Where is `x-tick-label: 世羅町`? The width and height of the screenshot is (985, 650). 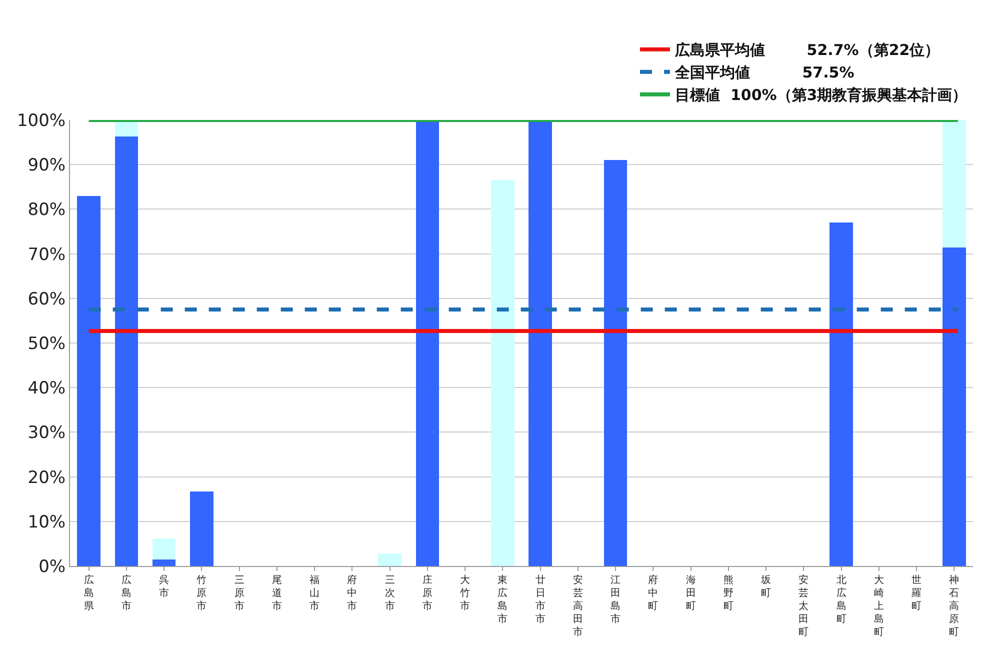 x-tick-label: 世羅町 is located at coordinates (917, 593).